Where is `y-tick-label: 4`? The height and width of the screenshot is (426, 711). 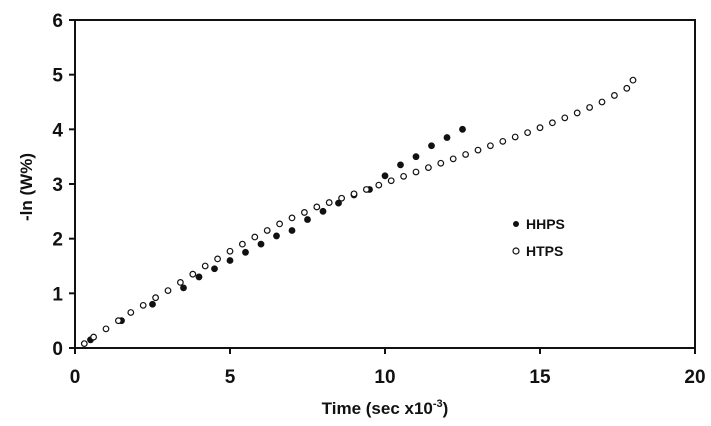 y-tick-label: 4 is located at coordinates (57, 130).